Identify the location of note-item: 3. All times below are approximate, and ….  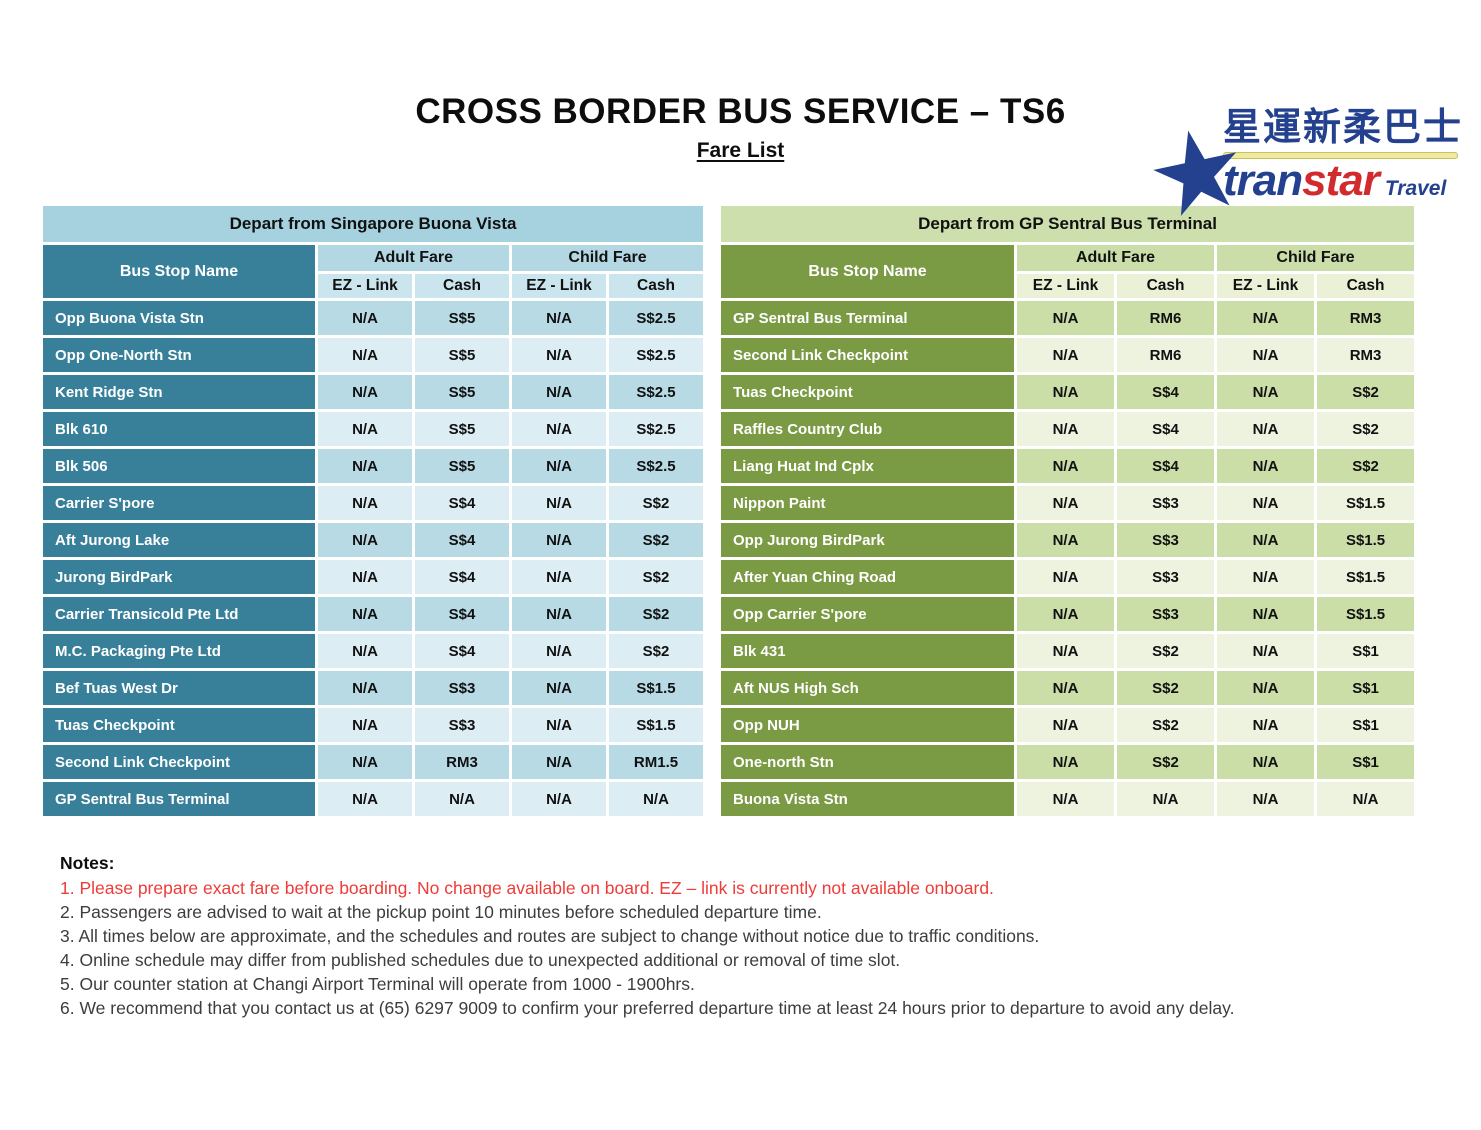
(550, 936).